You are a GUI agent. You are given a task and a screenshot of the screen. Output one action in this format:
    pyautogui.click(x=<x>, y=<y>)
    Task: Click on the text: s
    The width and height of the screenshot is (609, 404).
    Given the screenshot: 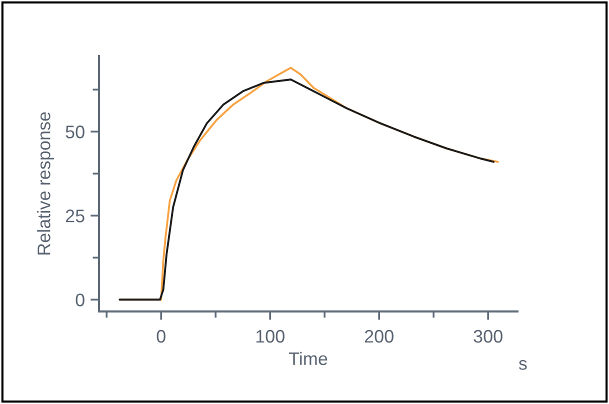 What is the action you would take?
    pyautogui.click(x=522, y=365)
    